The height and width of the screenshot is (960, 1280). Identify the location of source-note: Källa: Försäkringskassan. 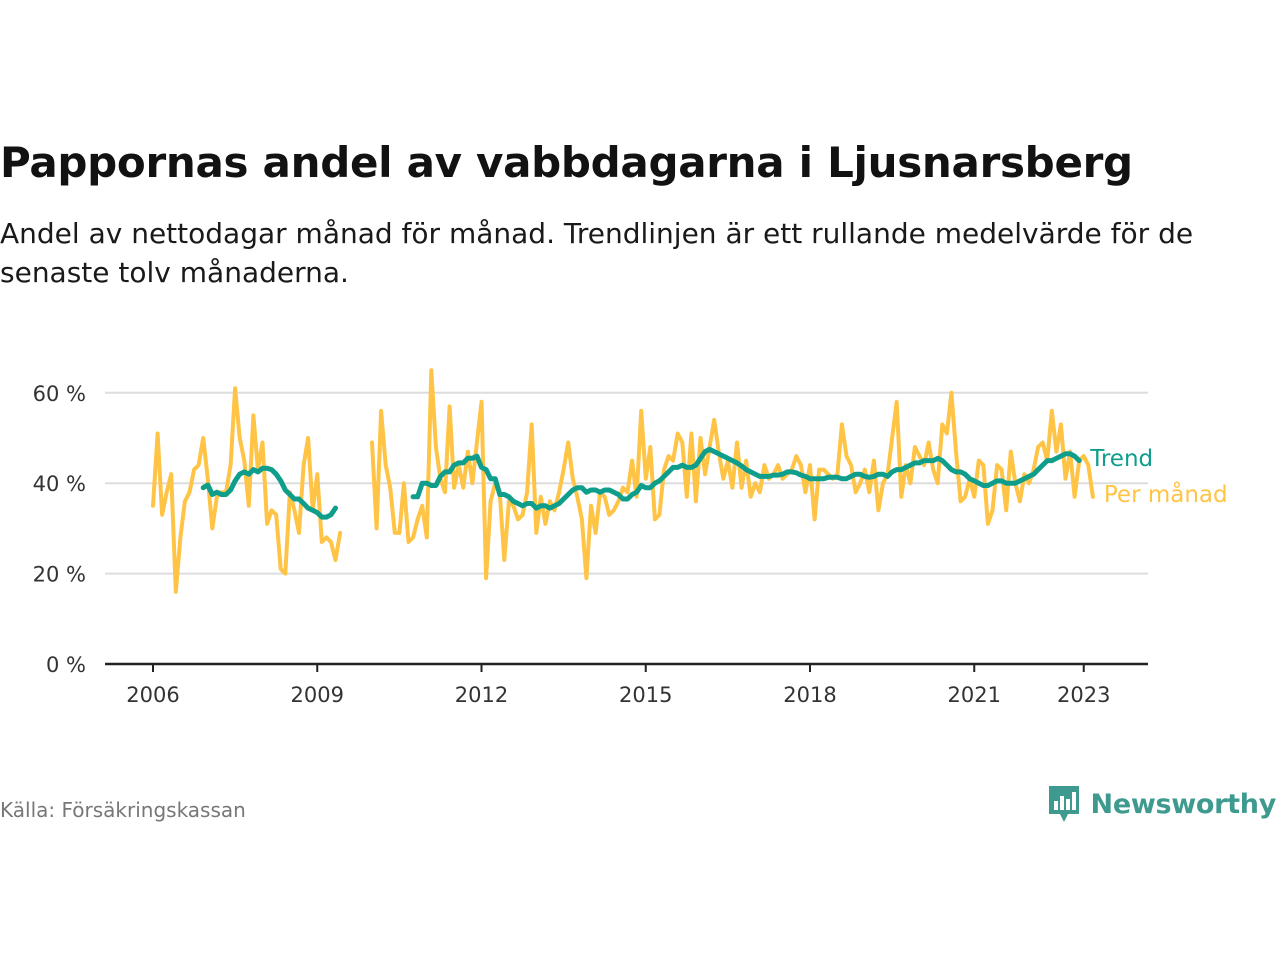
(123, 810).